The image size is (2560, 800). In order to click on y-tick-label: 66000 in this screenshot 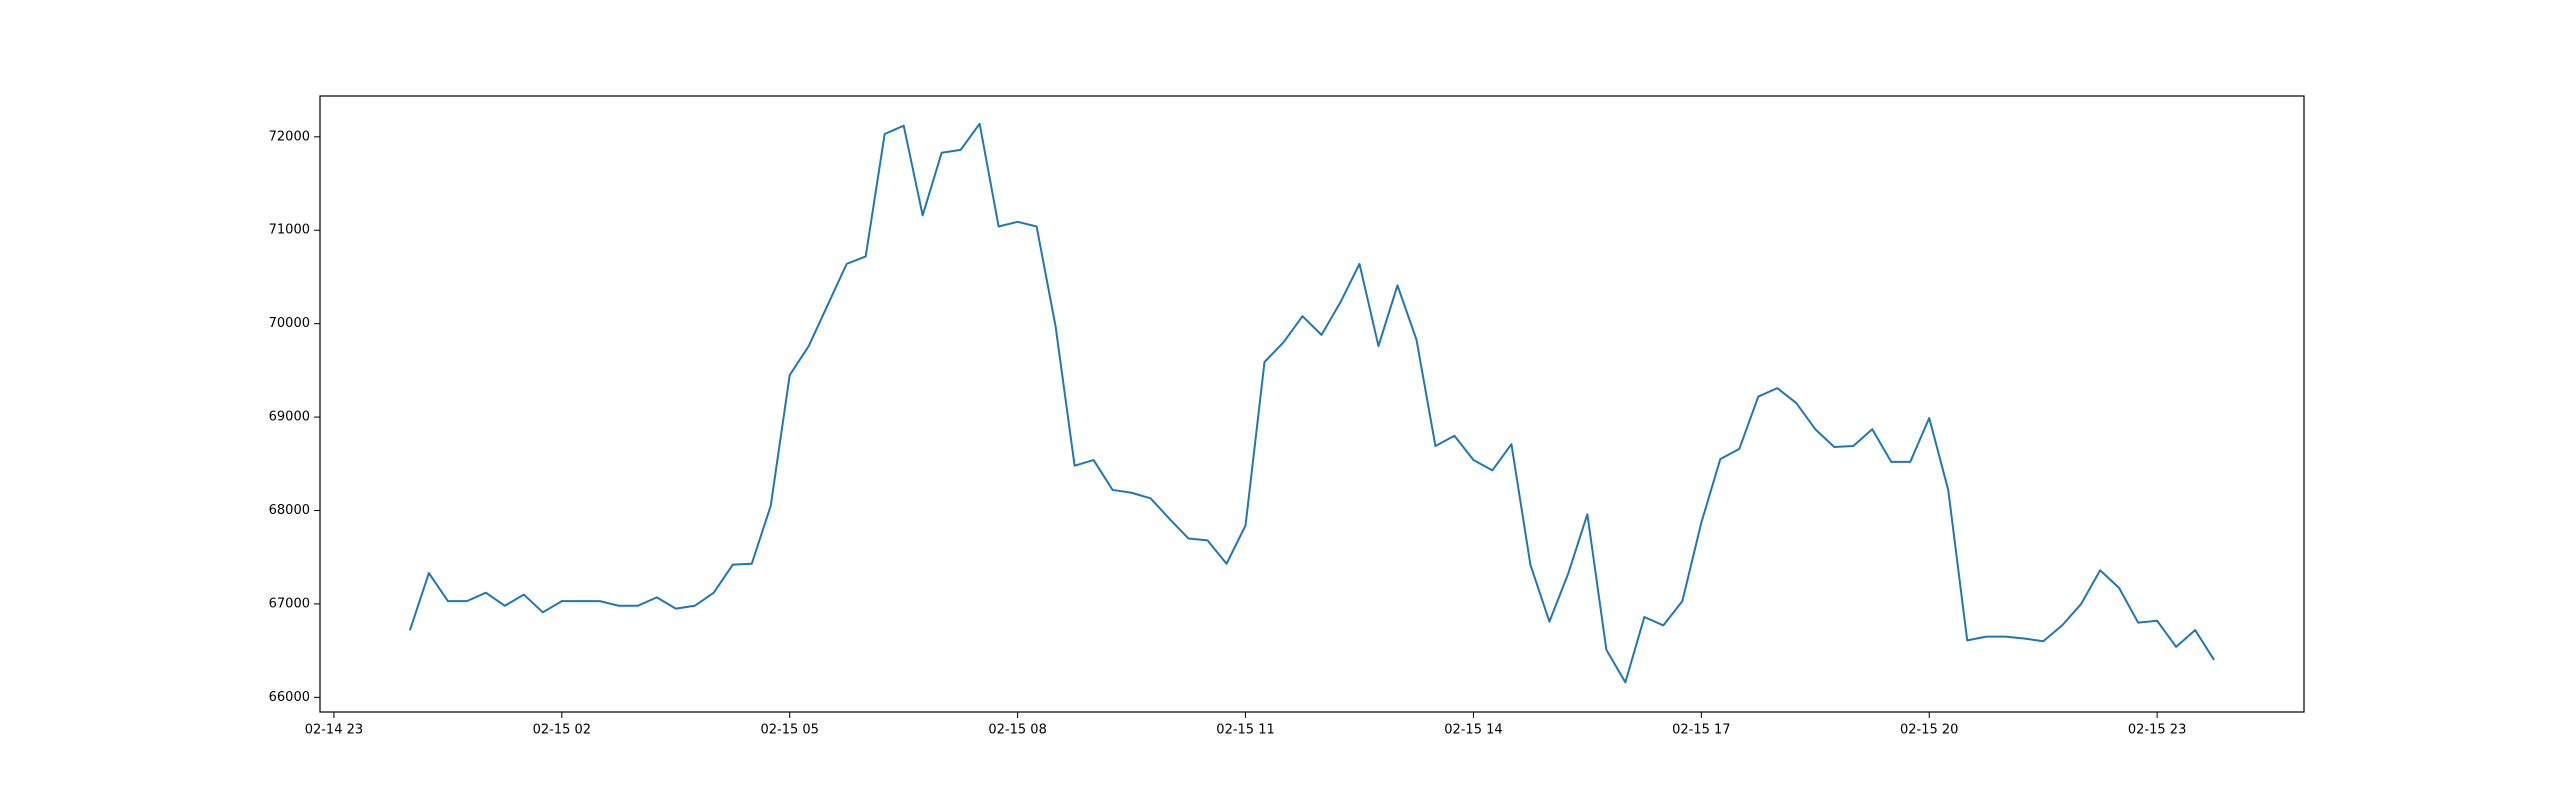, I will do `click(289, 697)`.